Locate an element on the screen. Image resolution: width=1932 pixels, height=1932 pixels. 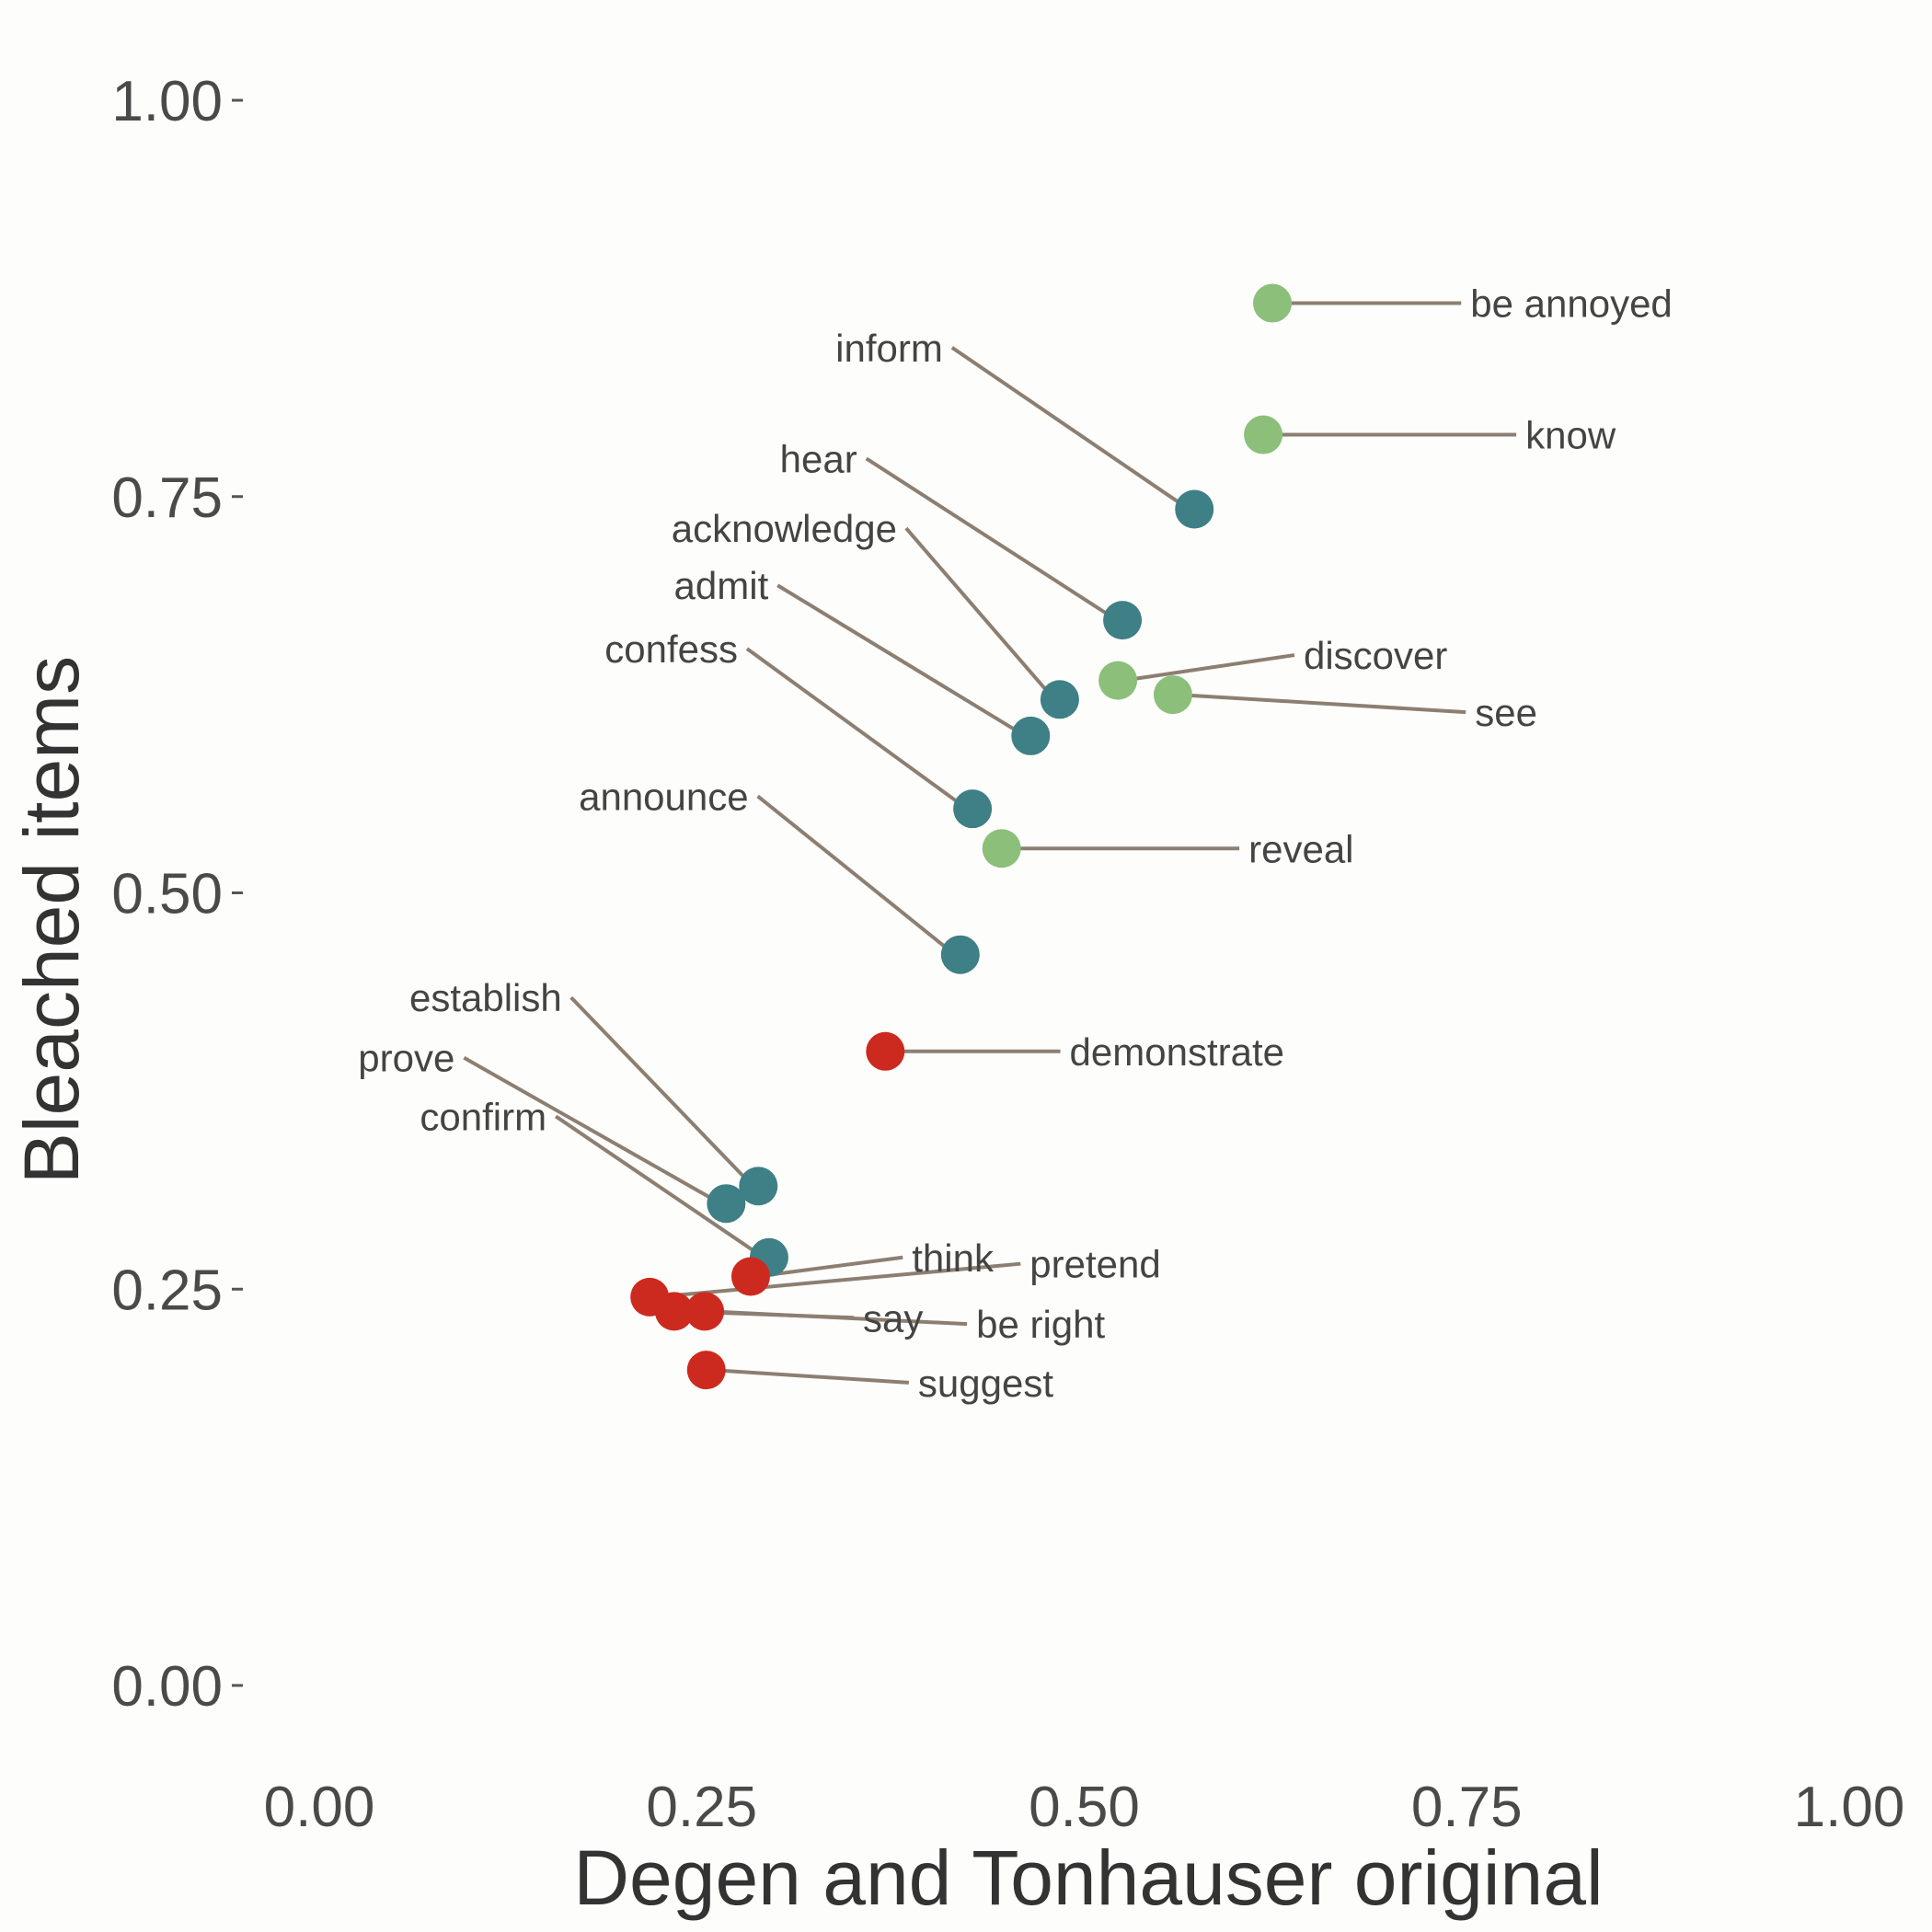
point-label: announce is located at coordinates (664, 796).